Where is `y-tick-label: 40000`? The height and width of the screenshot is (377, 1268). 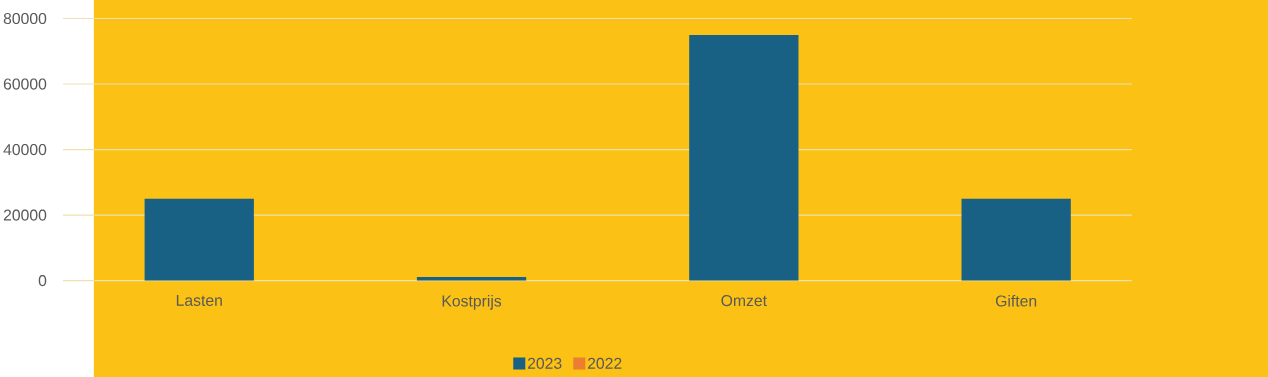 y-tick-label: 40000 is located at coordinates (25, 150).